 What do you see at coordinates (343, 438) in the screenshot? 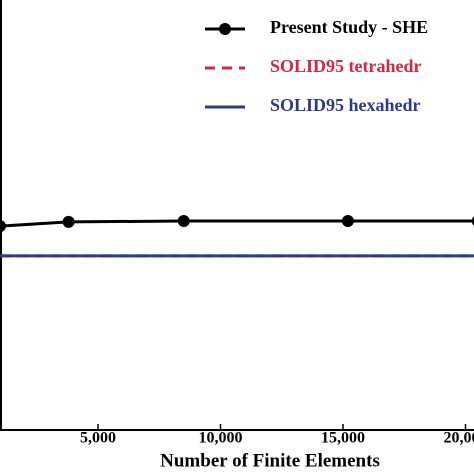
I see `x-tick-label: 15,000` at bounding box center [343, 438].